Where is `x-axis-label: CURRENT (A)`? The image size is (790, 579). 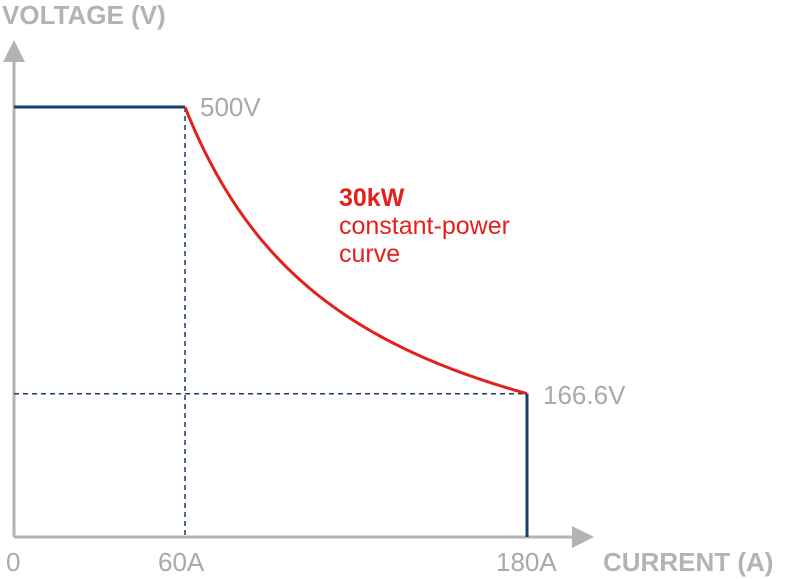
x-axis-label: CURRENT (A) is located at coordinates (688, 562).